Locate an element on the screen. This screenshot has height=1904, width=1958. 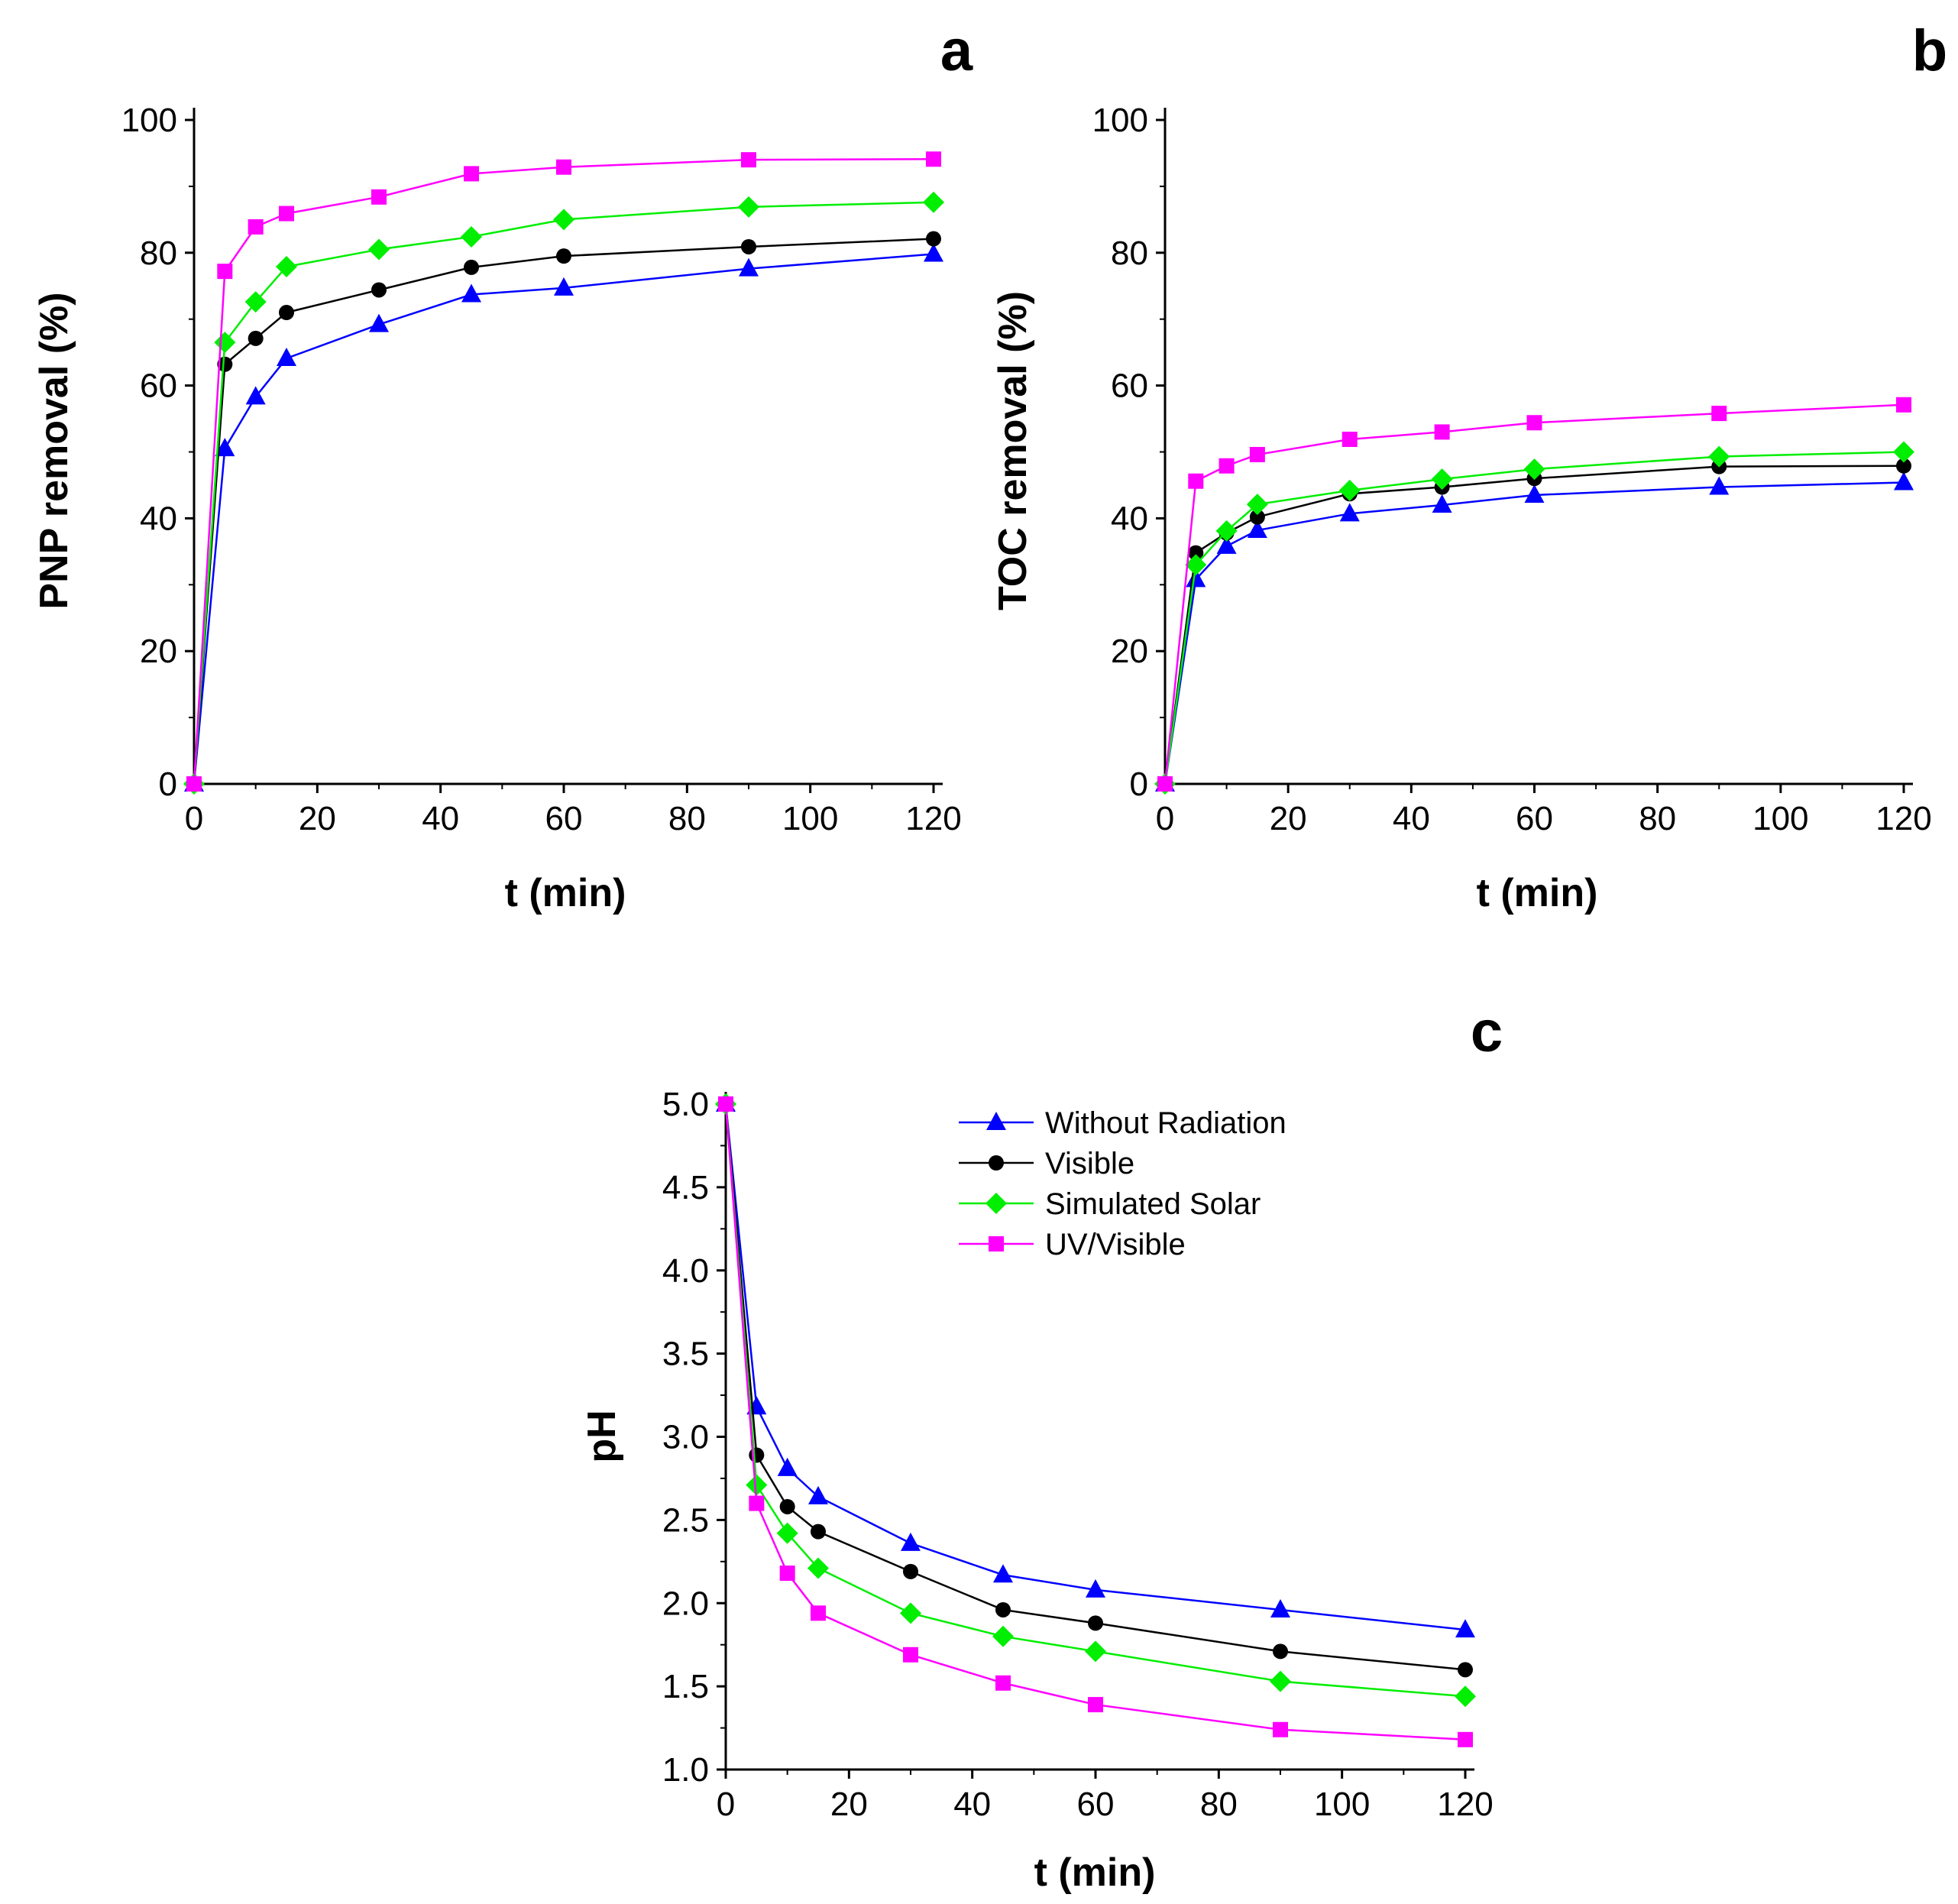
y-tick-label: 60 is located at coordinates (158, 386).